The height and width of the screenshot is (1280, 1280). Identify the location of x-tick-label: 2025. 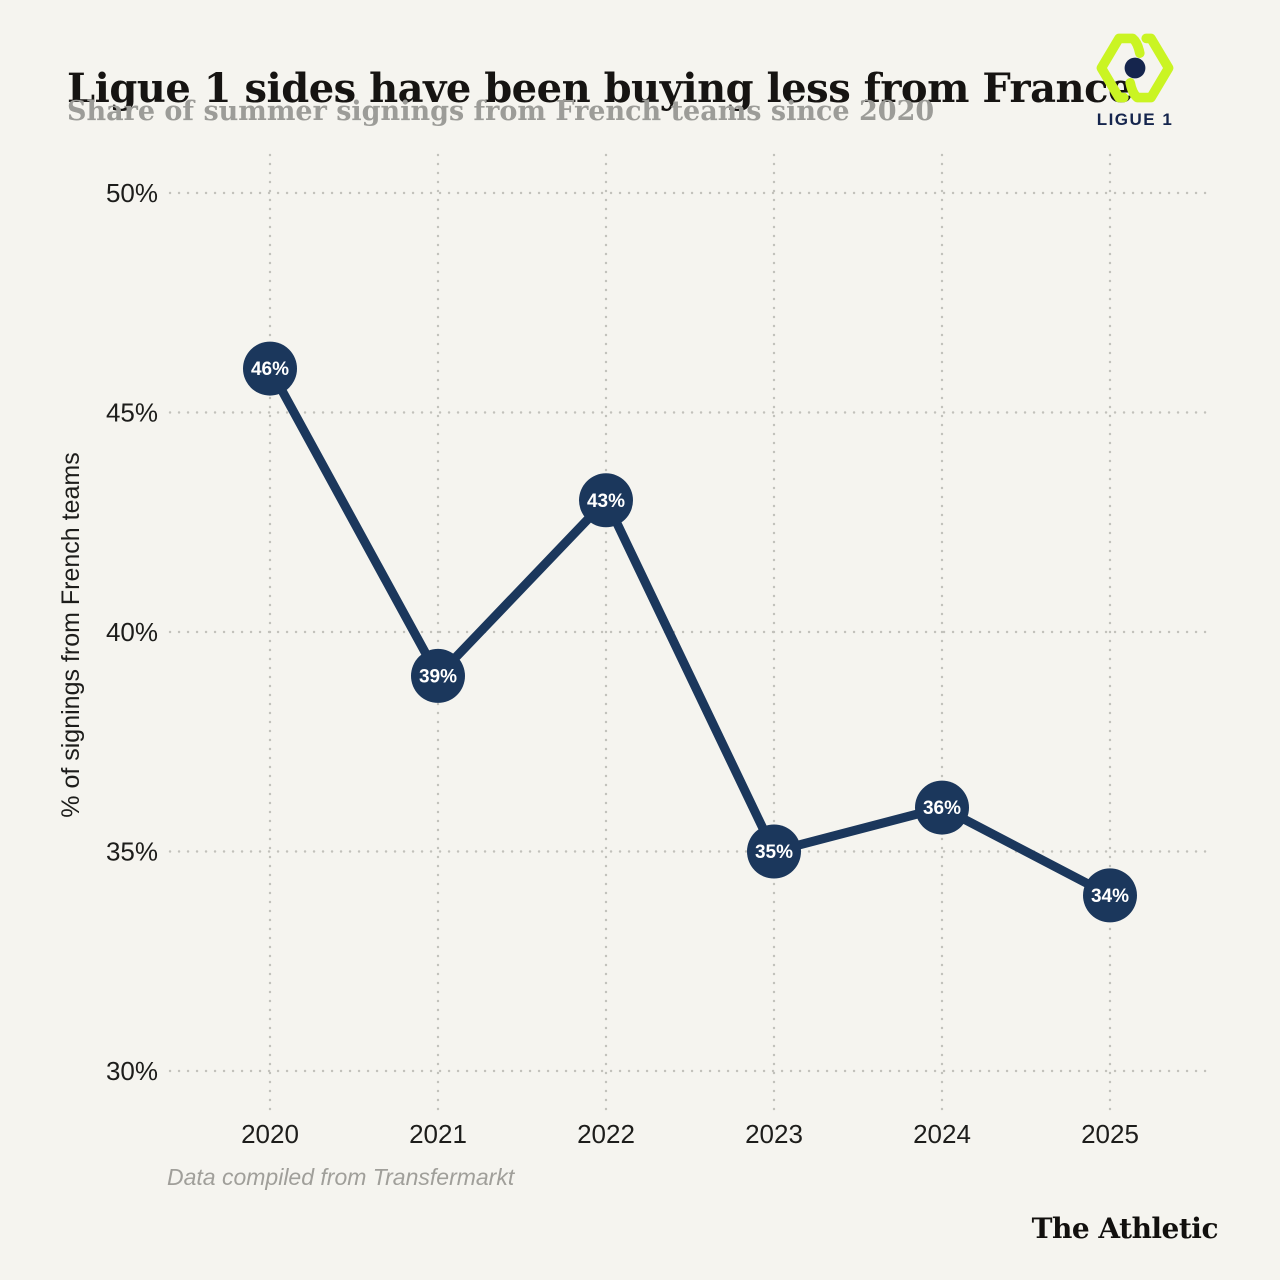
(1110, 1134).